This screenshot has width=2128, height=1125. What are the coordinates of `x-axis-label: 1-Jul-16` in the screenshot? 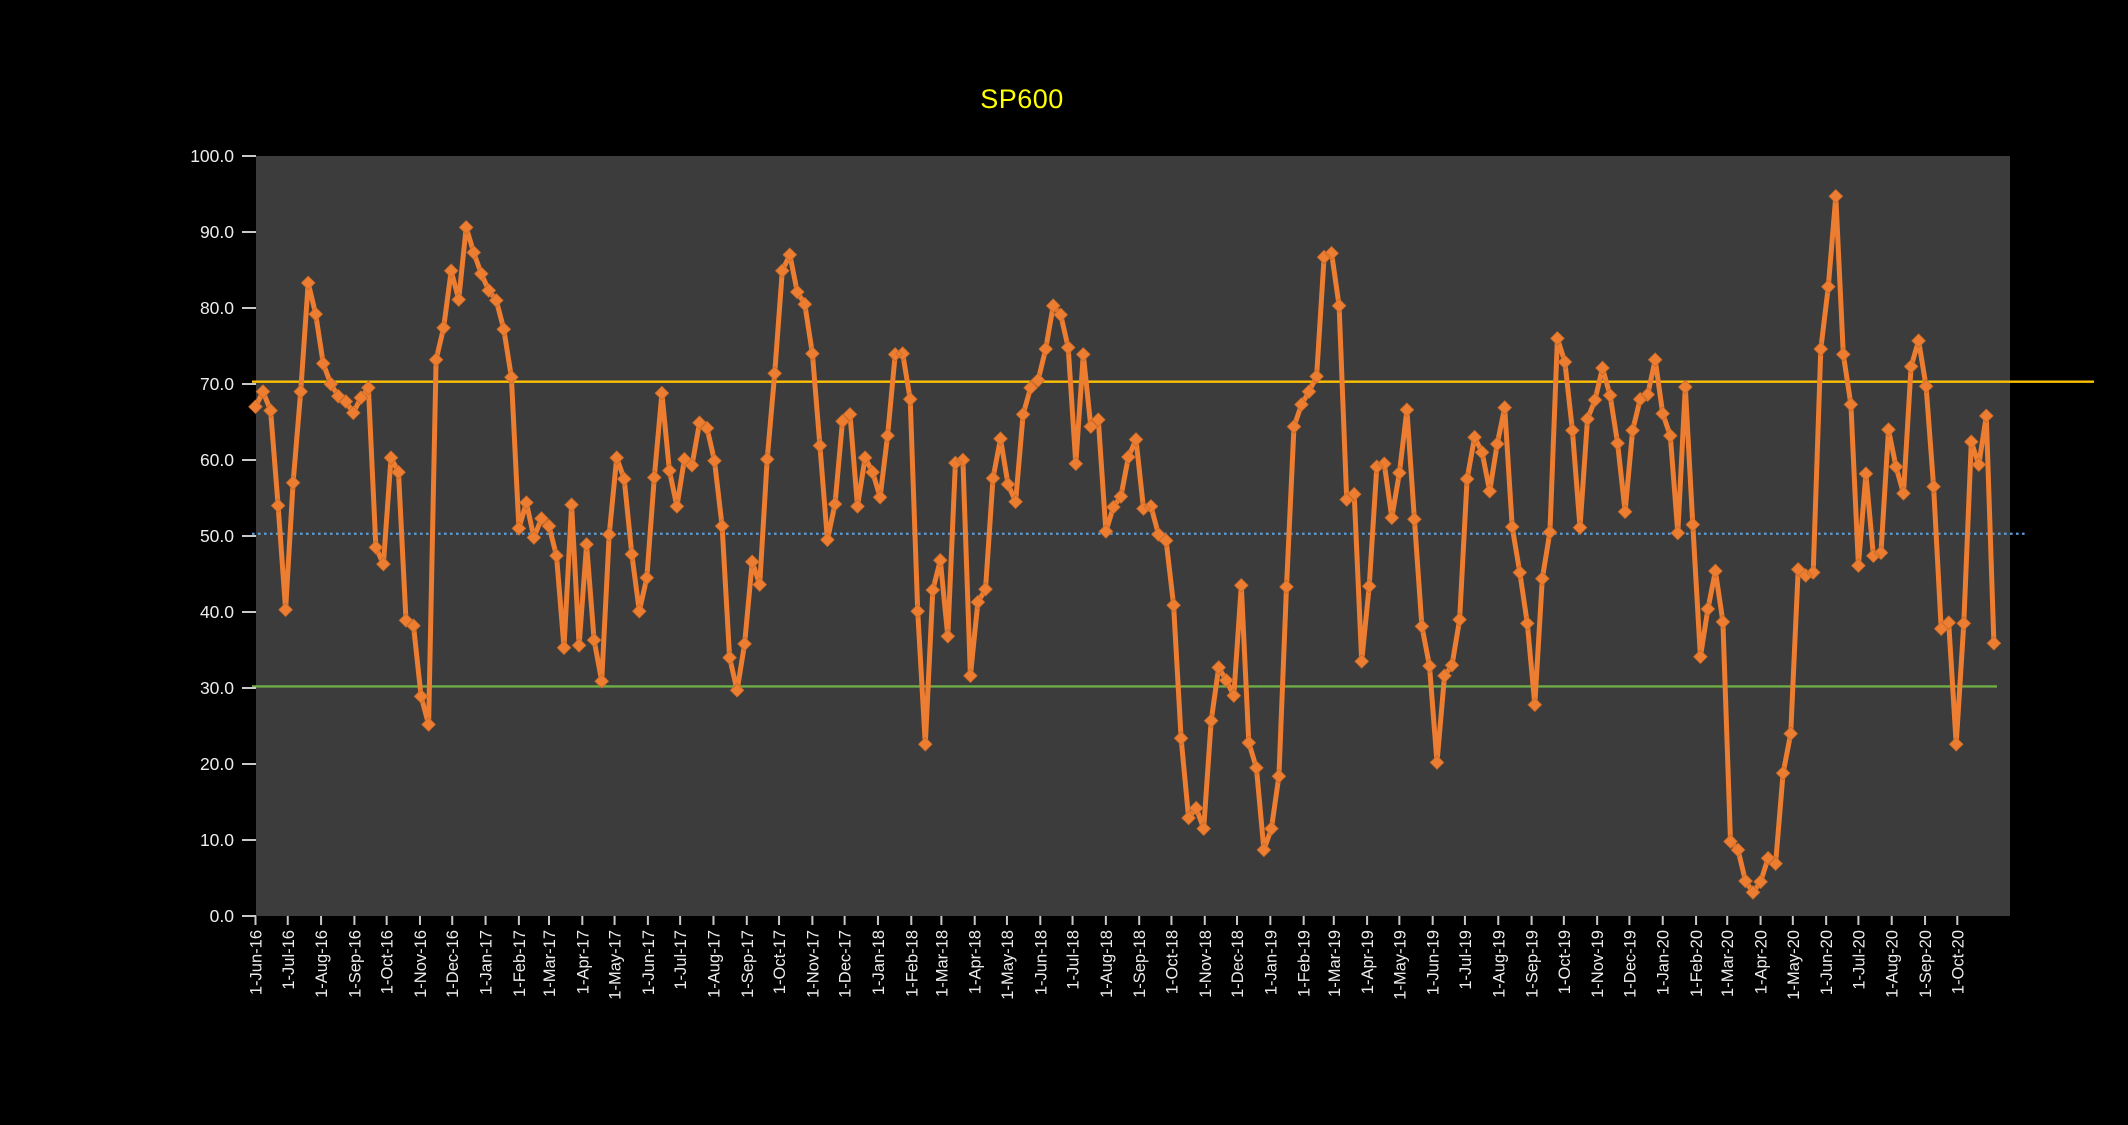 It's located at (289, 960).